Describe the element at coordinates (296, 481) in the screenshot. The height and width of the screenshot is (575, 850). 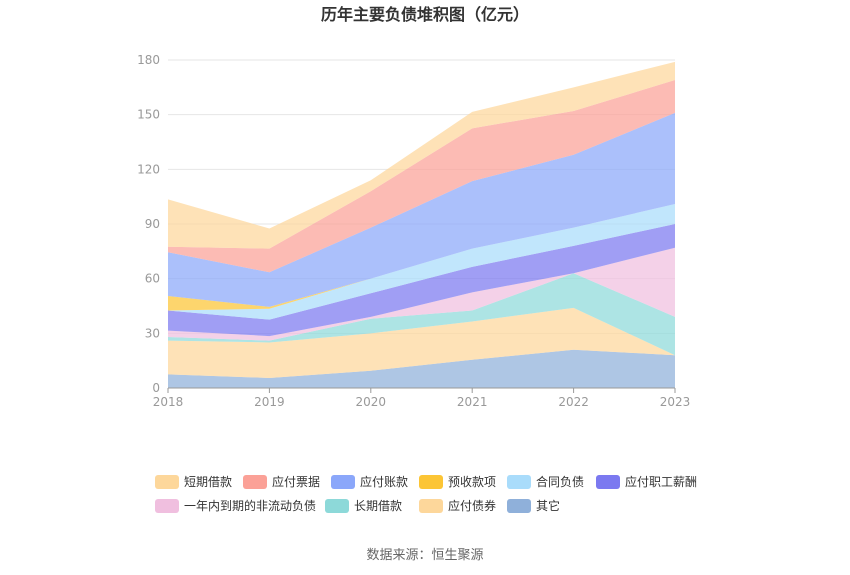
I see `legend-label: 应付票据` at that location.